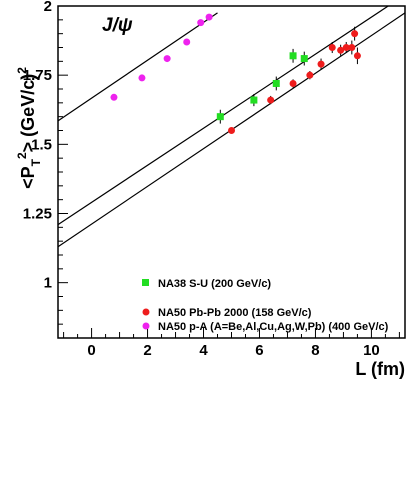 This screenshot has height=490, width=409. Describe the element at coordinates (41, 144) in the screenshot. I see `y-tick-label: 1.5` at that location.